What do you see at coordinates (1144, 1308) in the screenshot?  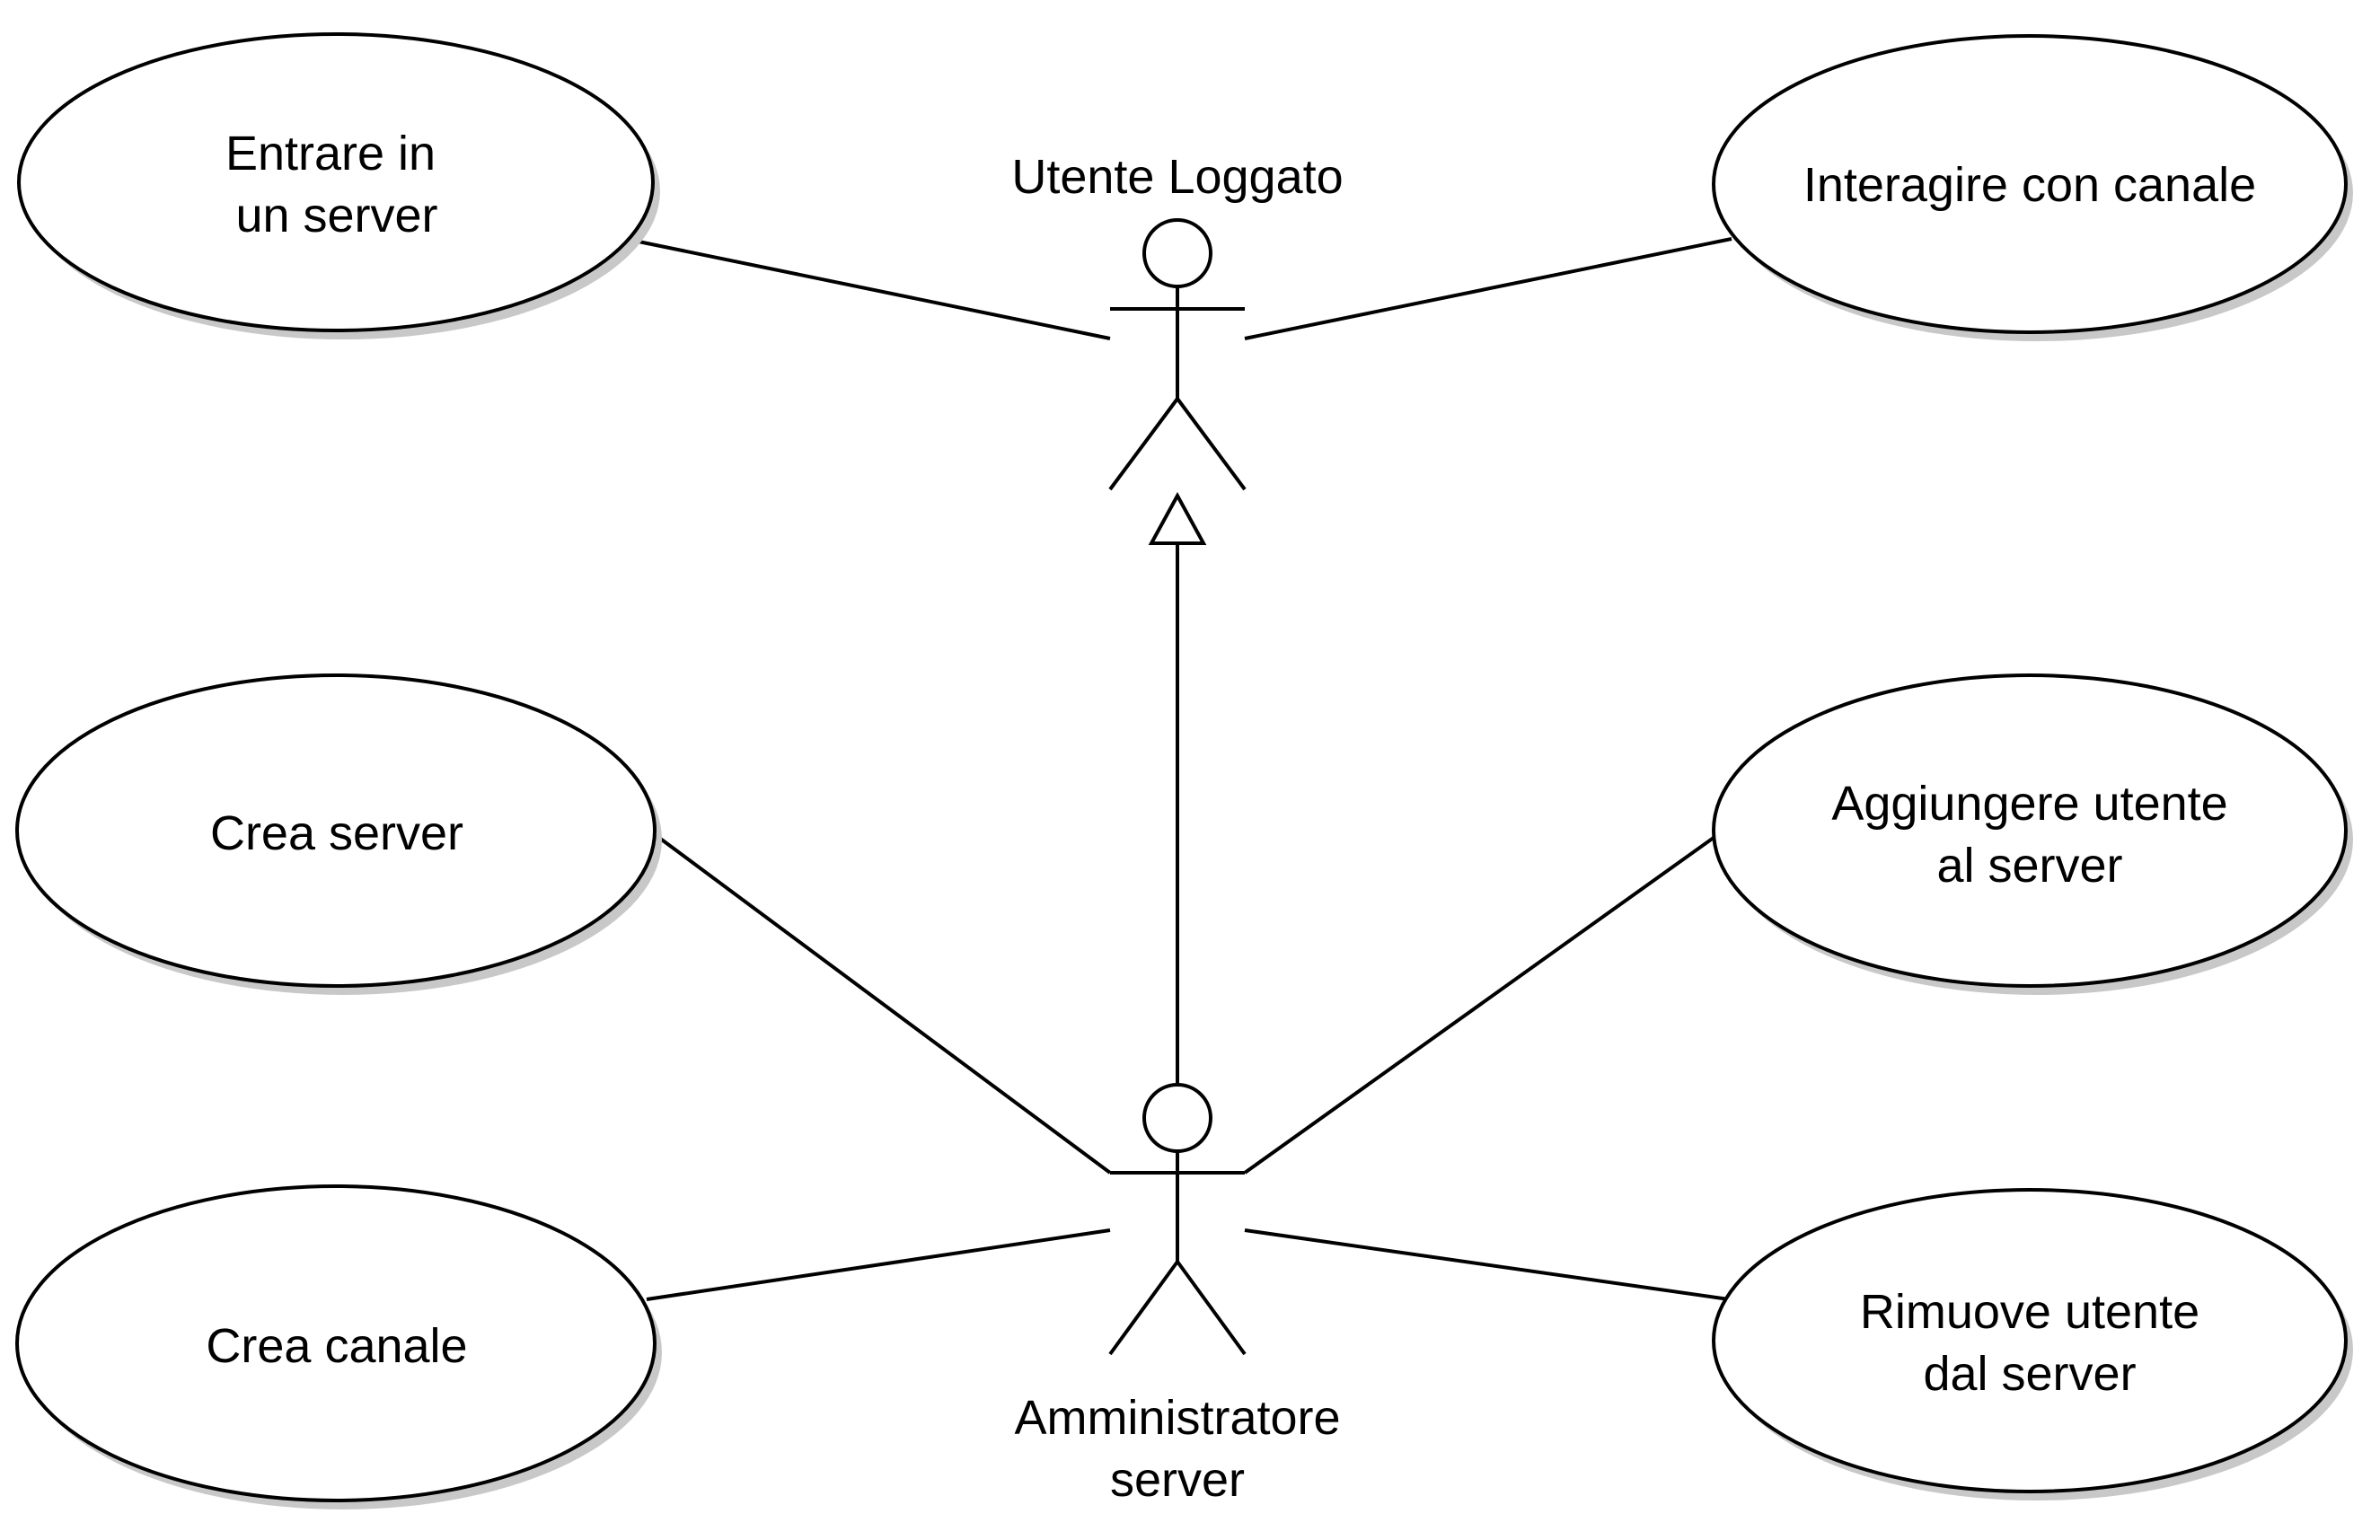 I see `actor-amministratore-left-leg` at bounding box center [1144, 1308].